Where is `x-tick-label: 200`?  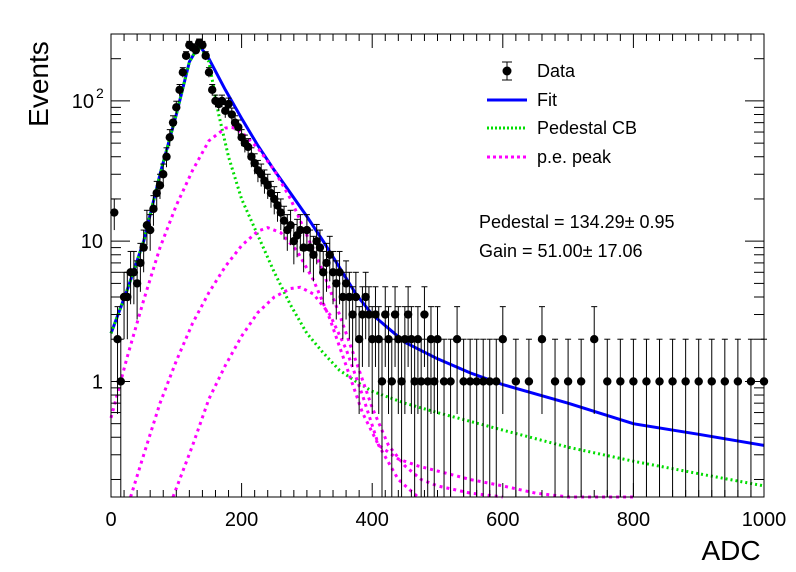
x-tick-label: 200 is located at coordinates (241, 520).